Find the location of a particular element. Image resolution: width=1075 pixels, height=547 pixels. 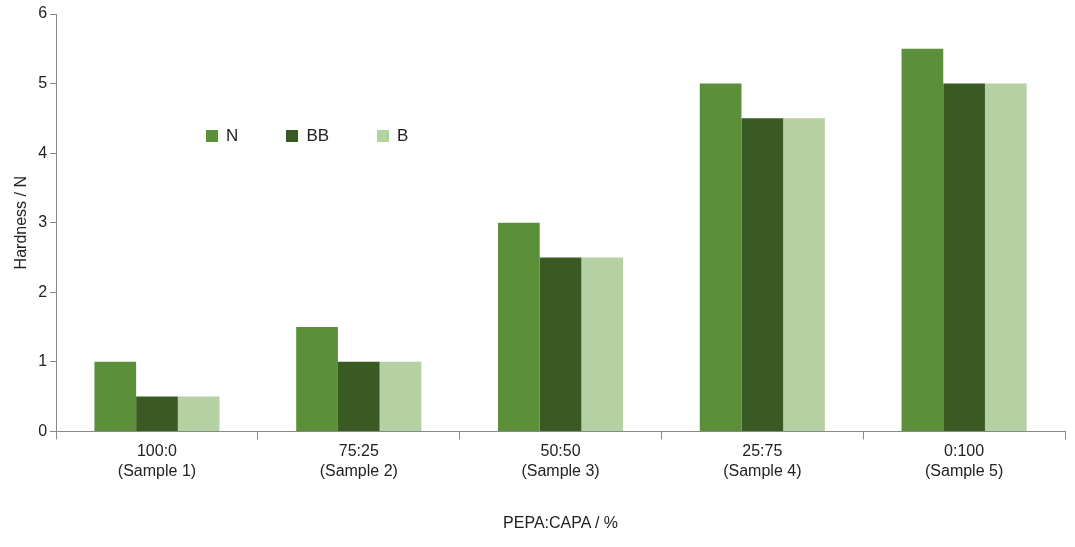

y-axis-title: Hardness / N is located at coordinates (21, 223).